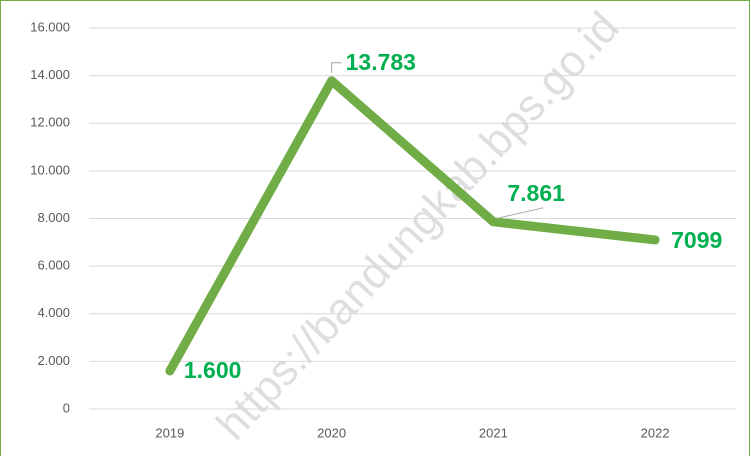 This screenshot has height=456, width=751. I want to click on y-tick-label: 4.000, so click(53, 312).